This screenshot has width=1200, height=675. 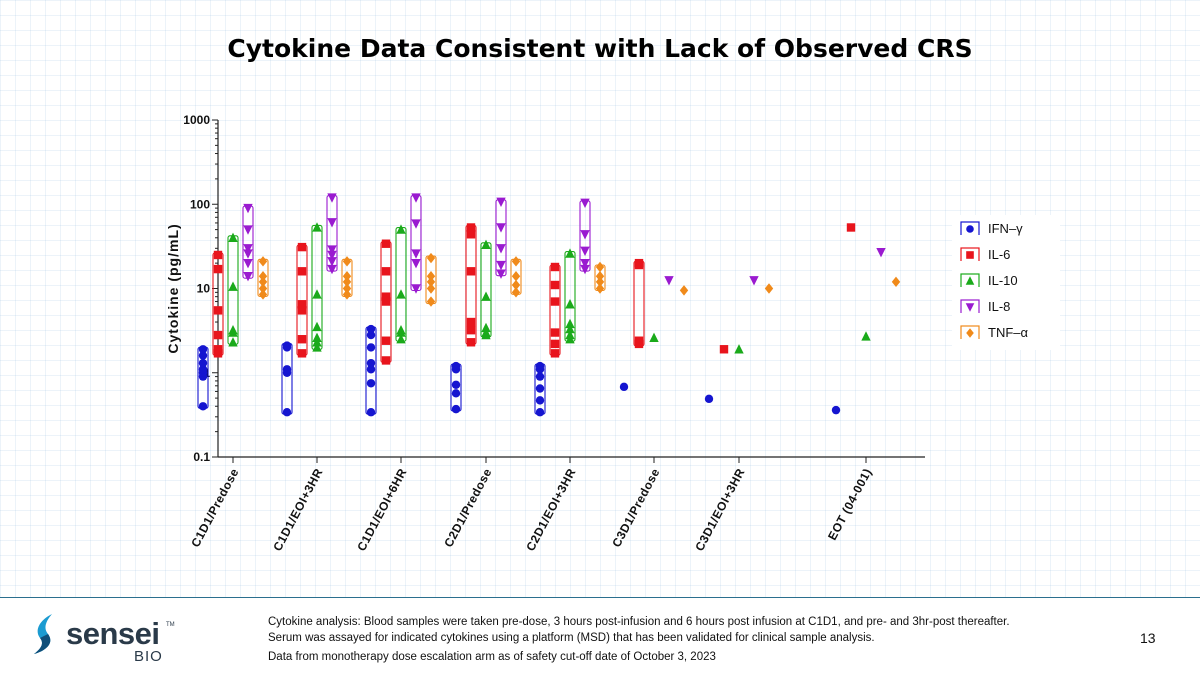 I want to click on x-tick-label: C1D1/EOI+3HR, so click(x=297, y=510).